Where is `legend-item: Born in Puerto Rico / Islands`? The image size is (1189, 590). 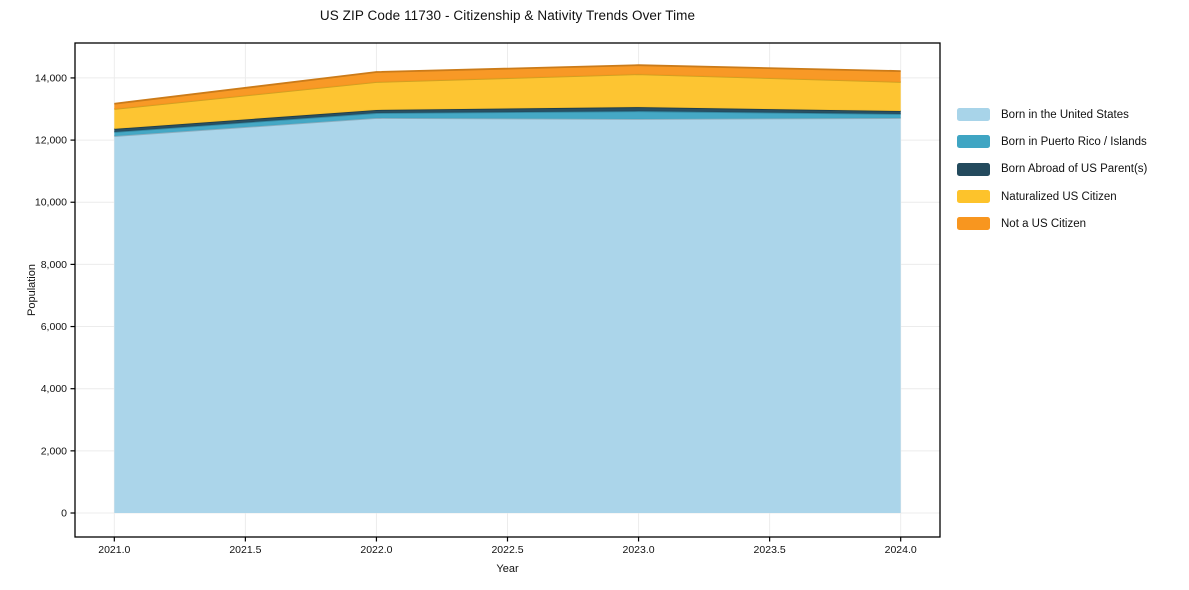 legend-item: Born in Puerto Rico / Islands is located at coordinates (1052, 141).